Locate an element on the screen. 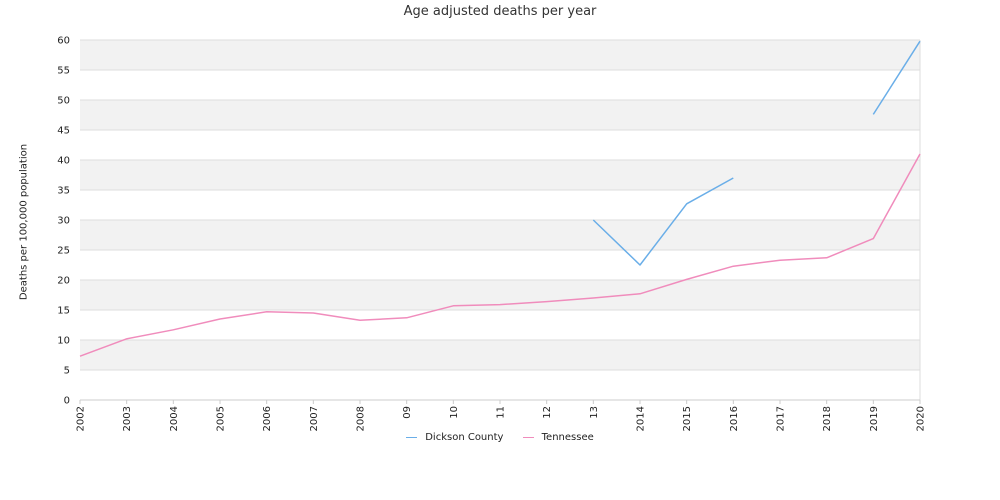 This screenshot has height=500, width=1000. y-tick-label: 30 is located at coordinates (63, 221).